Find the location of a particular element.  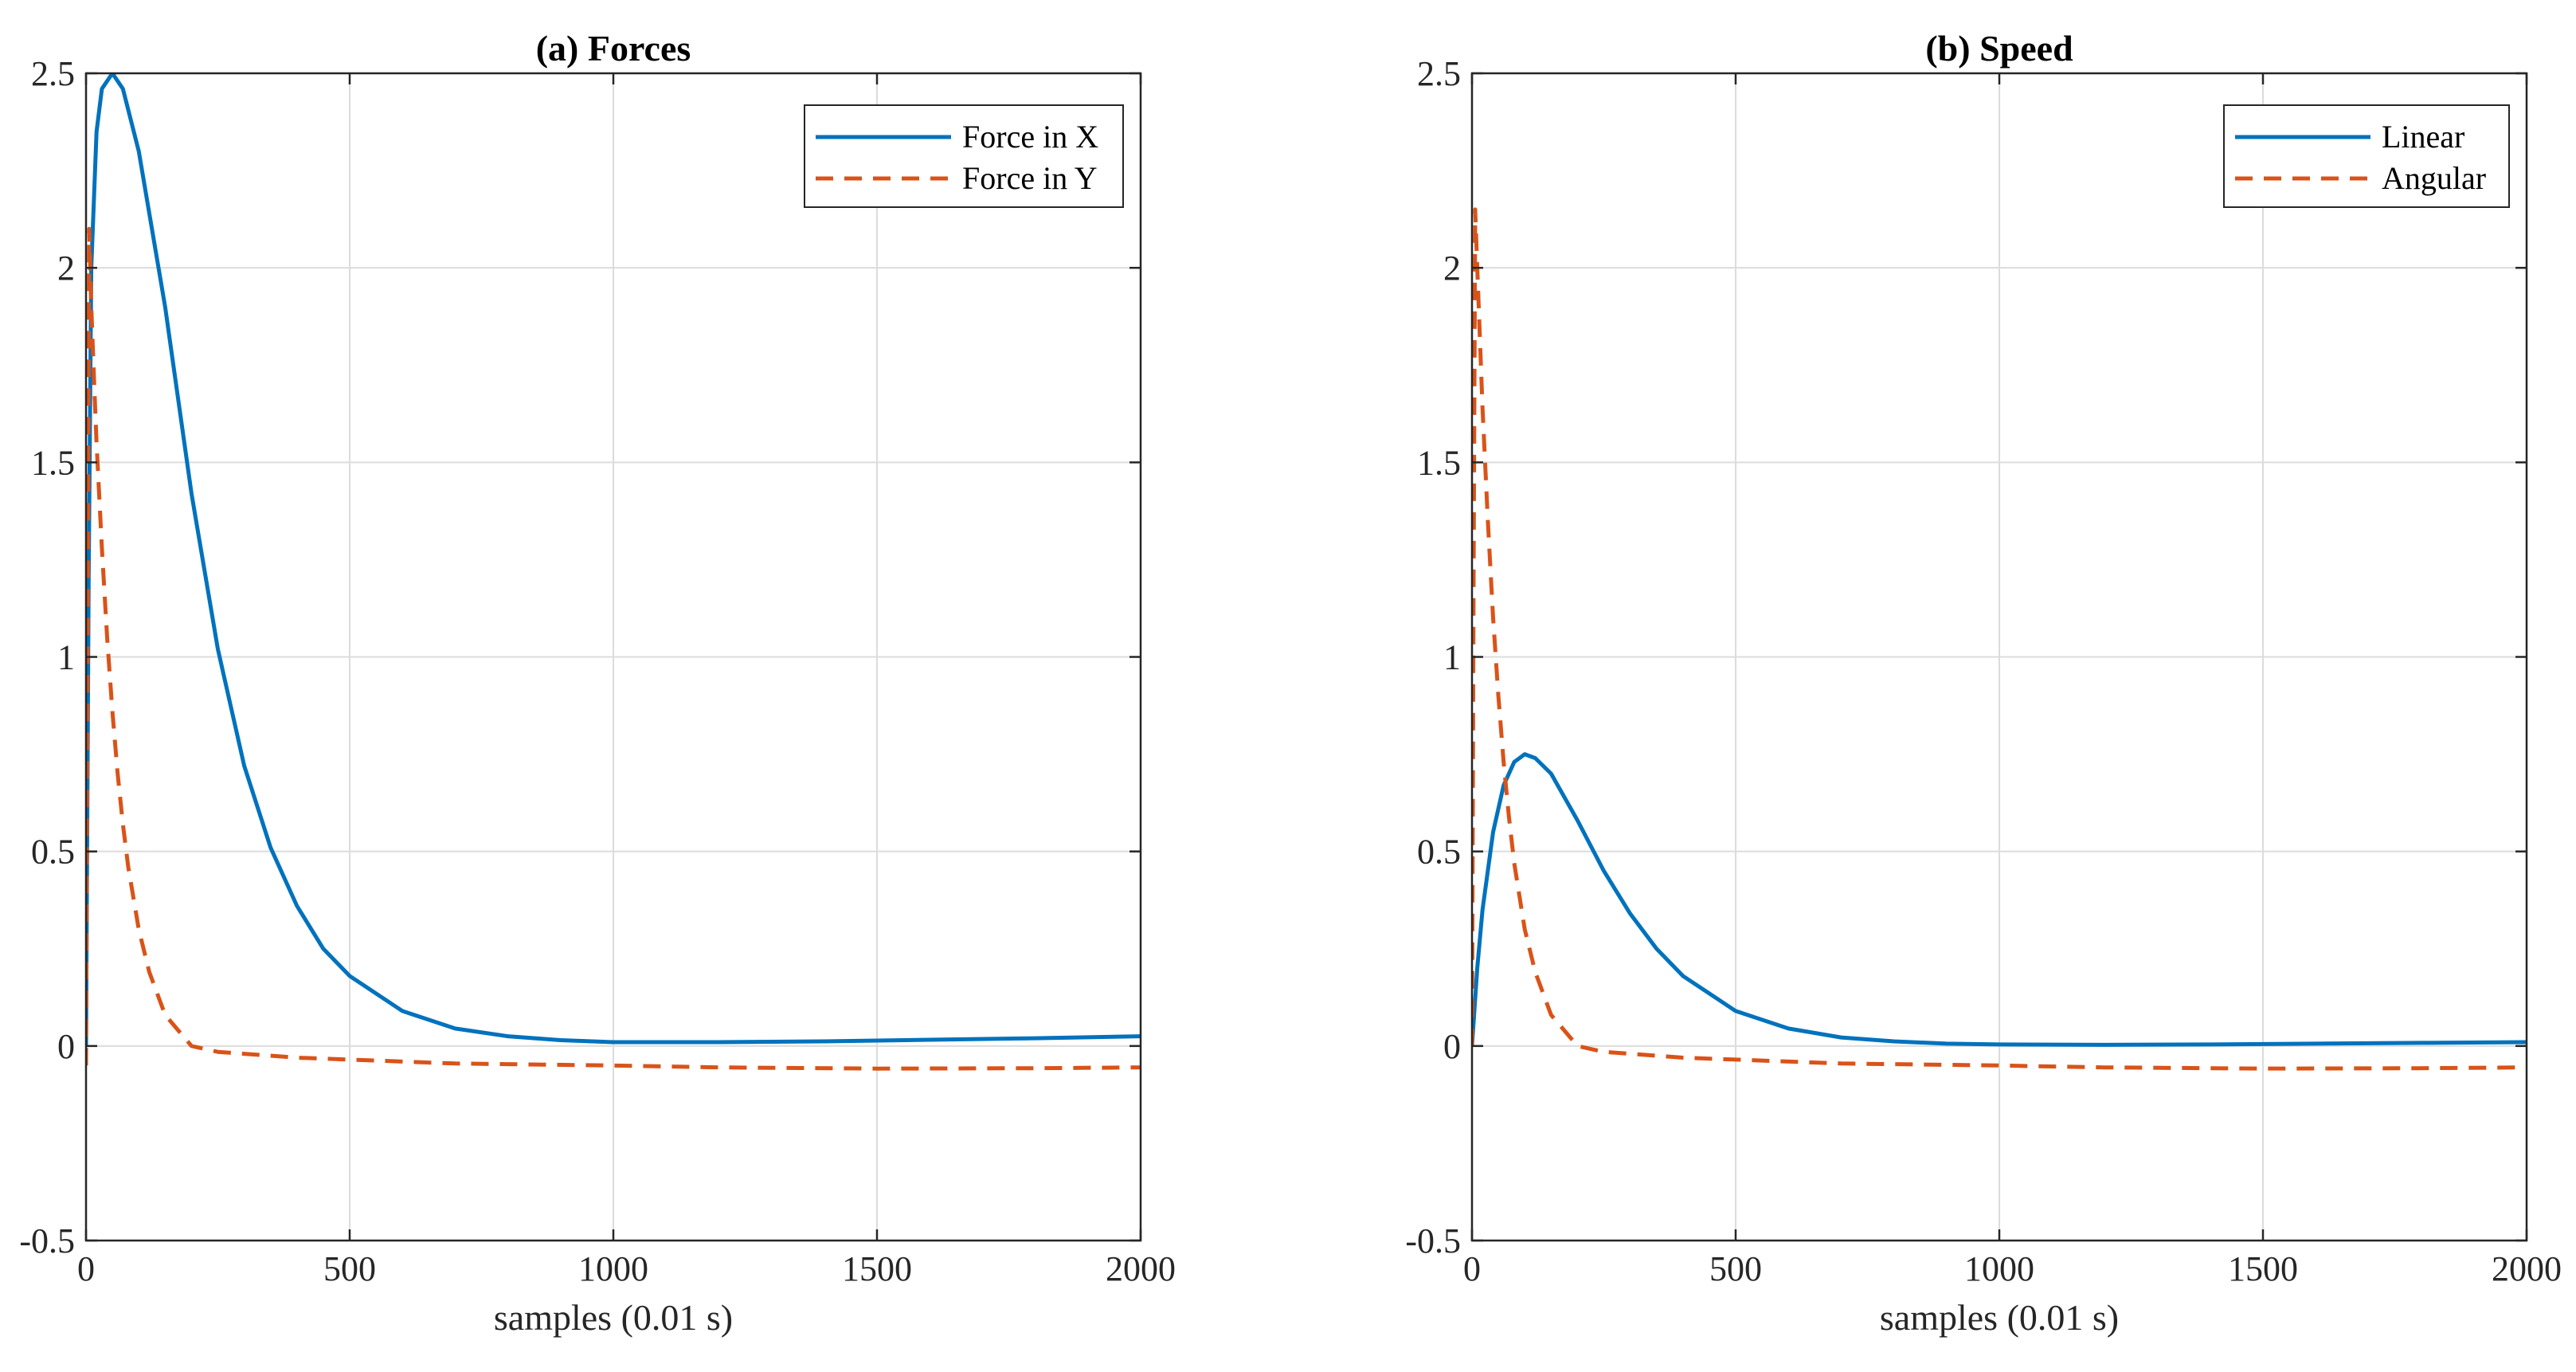

forces-legend: Force in X Force in Y is located at coordinates (964, 156).